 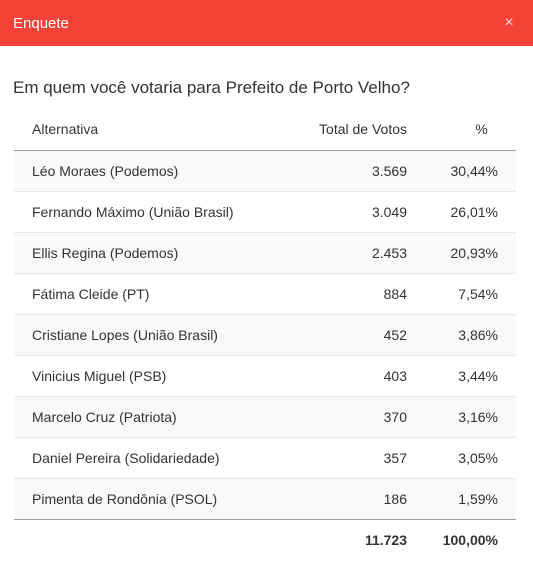 What do you see at coordinates (461, 294) in the screenshot?
I see `candidate-percent: 7,54%` at bounding box center [461, 294].